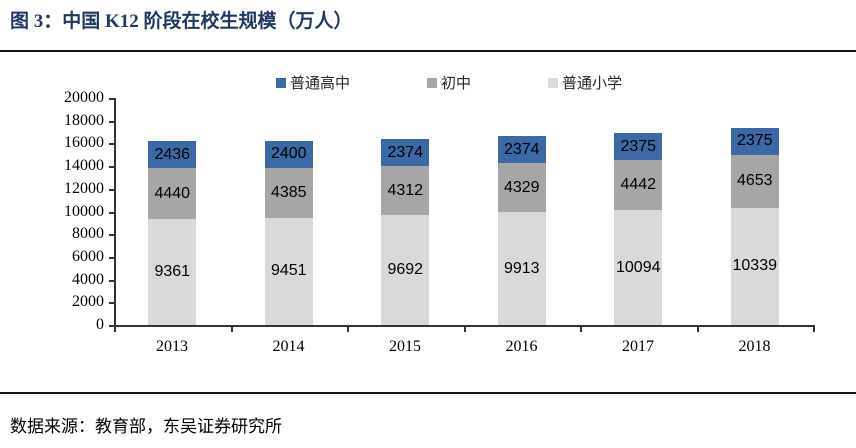 Image resolution: width=856 pixels, height=448 pixels. What do you see at coordinates (288, 346) in the screenshot?
I see `x-axis-category-label: 2014` at bounding box center [288, 346].